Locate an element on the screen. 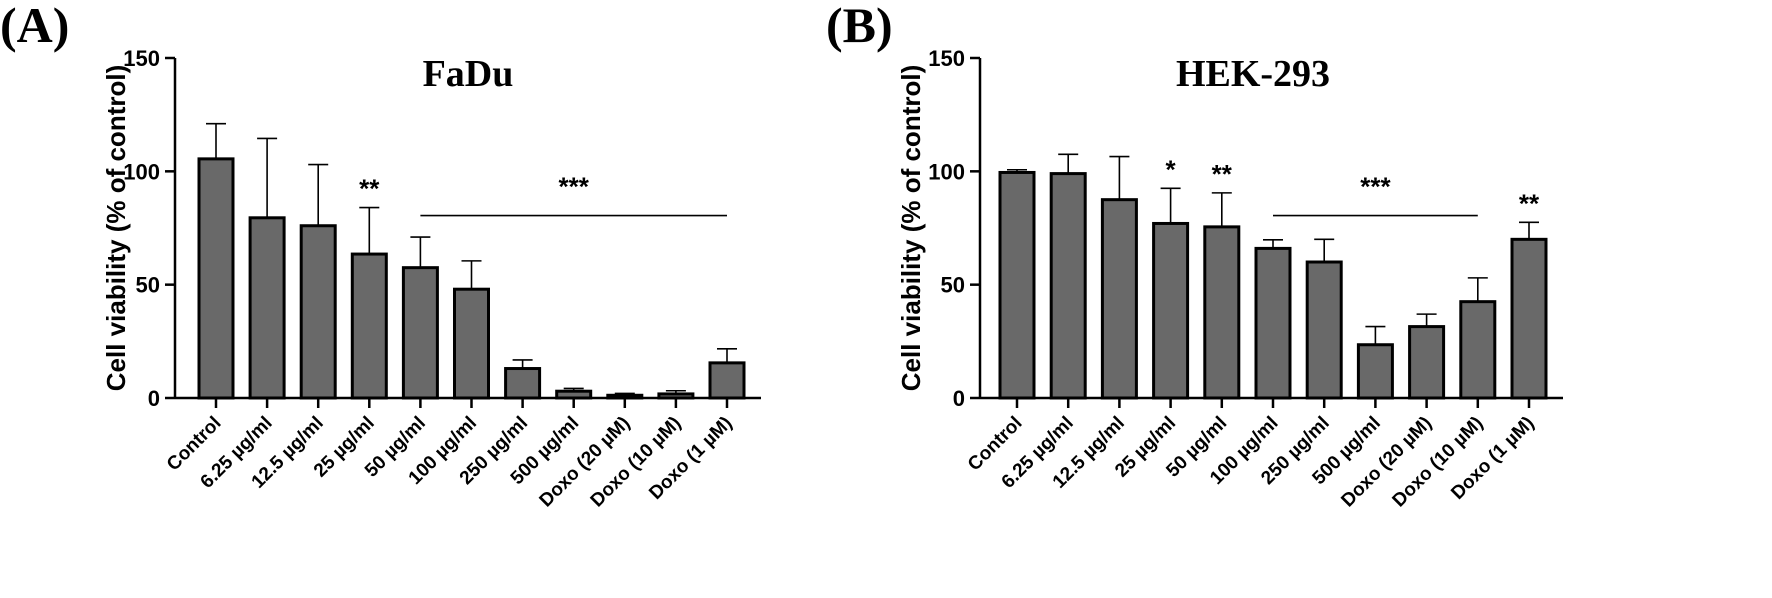 The height and width of the screenshot is (598, 1772). chart-title: FaDu is located at coordinates (468, 74).